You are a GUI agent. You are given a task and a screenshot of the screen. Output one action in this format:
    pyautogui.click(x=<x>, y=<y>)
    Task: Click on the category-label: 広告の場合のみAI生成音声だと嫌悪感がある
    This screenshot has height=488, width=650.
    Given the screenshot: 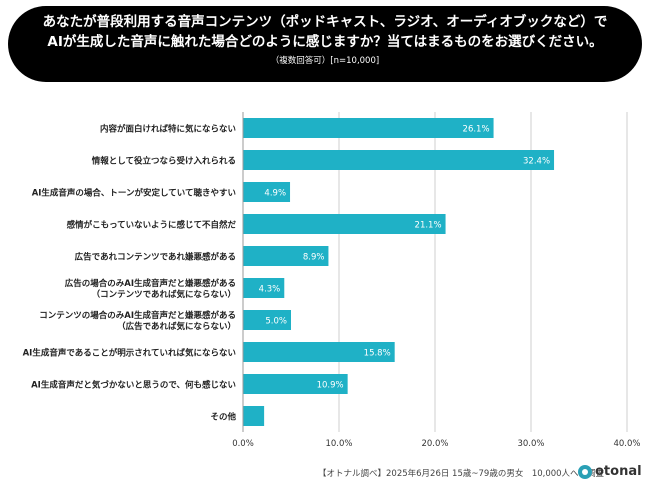 What is the action you would take?
    pyautogui.click(x=150, y=283)
    